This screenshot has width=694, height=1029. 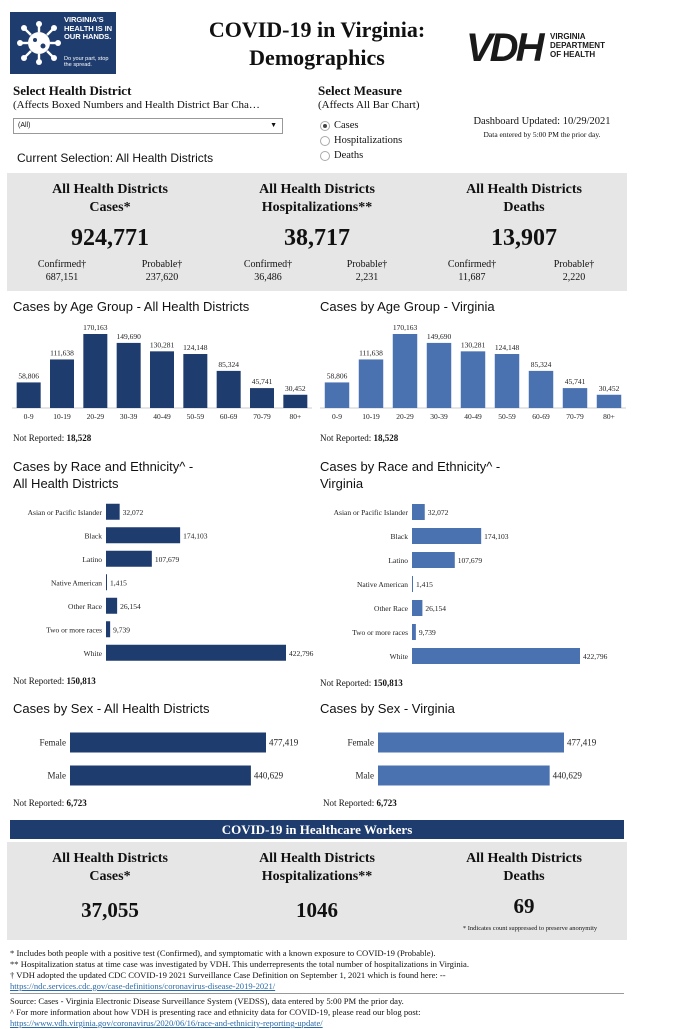 What do you see at coordinates (342, 483) in the screenshot?
I see `race-virginia-title-line: Virginia` at bounding box center [342, 483].